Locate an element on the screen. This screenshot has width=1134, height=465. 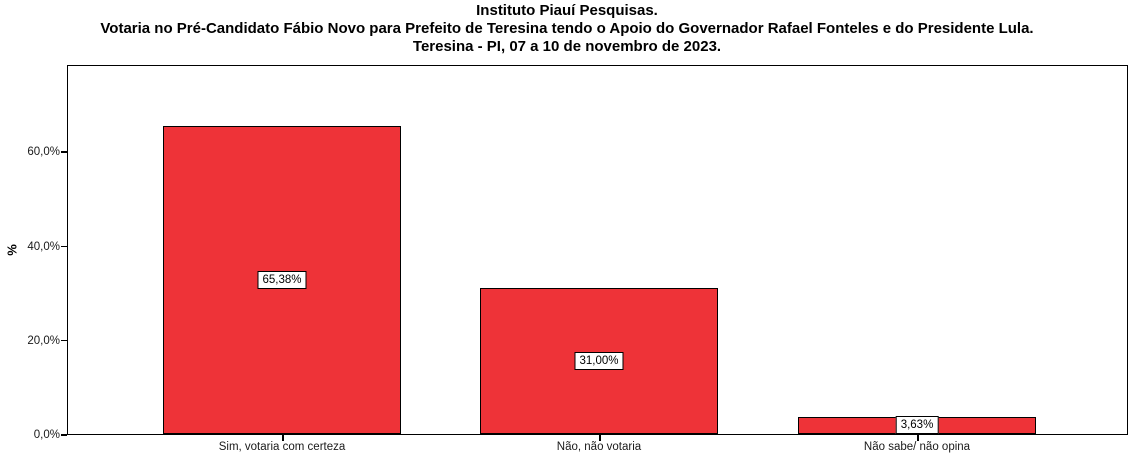
bar-value-label: 31,00% is located at coordinates (599, 360).